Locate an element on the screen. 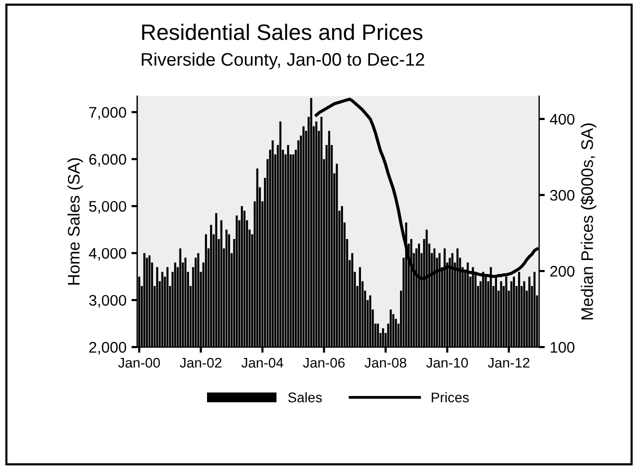 Image resolution: width=638 pixels, height=469 pixels. x-tick-label: Jan-04 is located at coordinates (262, 363).